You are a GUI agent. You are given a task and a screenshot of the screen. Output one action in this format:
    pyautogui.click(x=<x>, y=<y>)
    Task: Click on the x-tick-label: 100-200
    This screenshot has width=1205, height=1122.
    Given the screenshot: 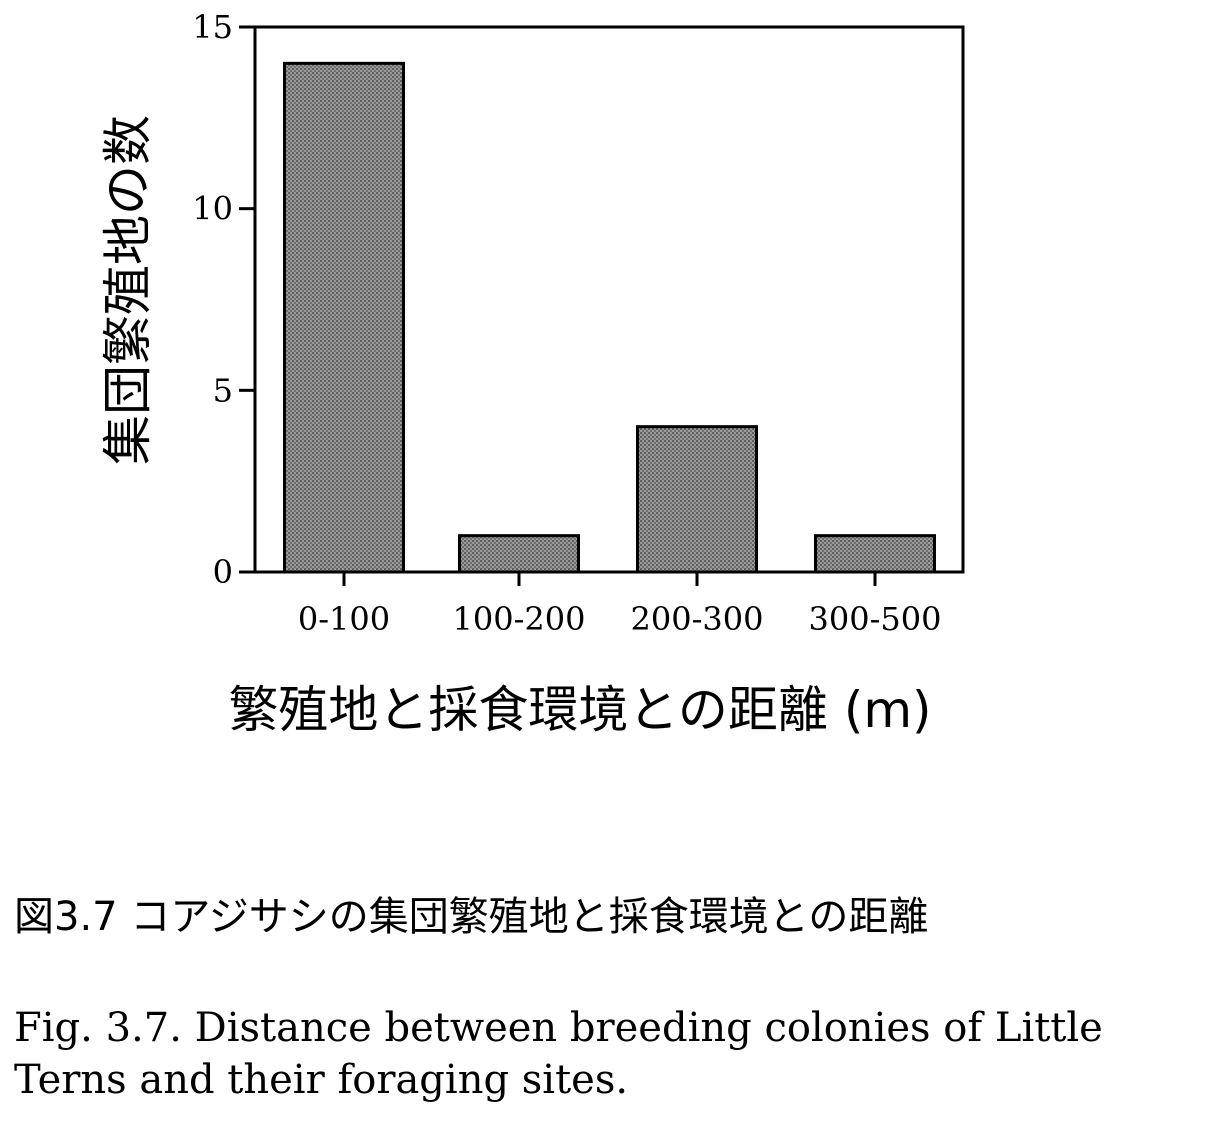 What is the action you would take?
    pyautogui.click(x=519, y=619)
    